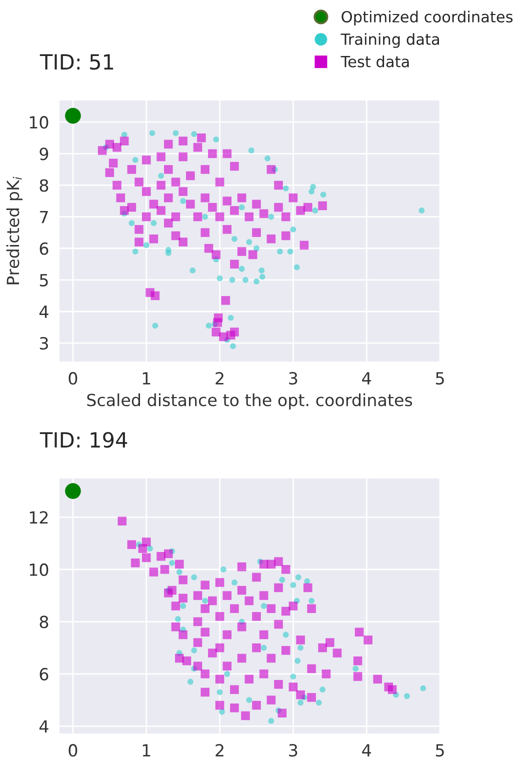 The image size is (524, 761). Describe the element at coordinates (44, 280) in the screenshot. I see `y-tick-label: 5` at that location.